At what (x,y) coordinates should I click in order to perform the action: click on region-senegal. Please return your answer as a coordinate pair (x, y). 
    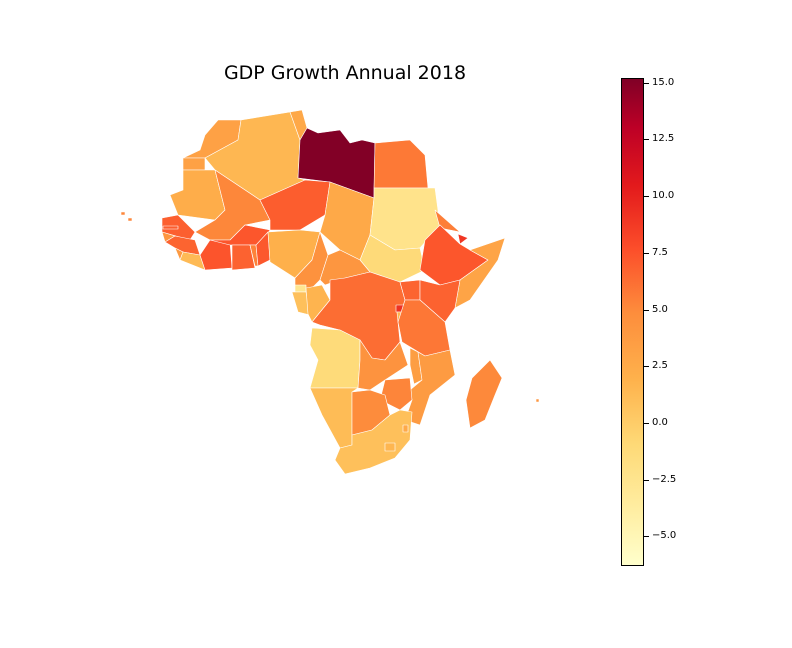
    Looking at the image, I should click on (178, 227).